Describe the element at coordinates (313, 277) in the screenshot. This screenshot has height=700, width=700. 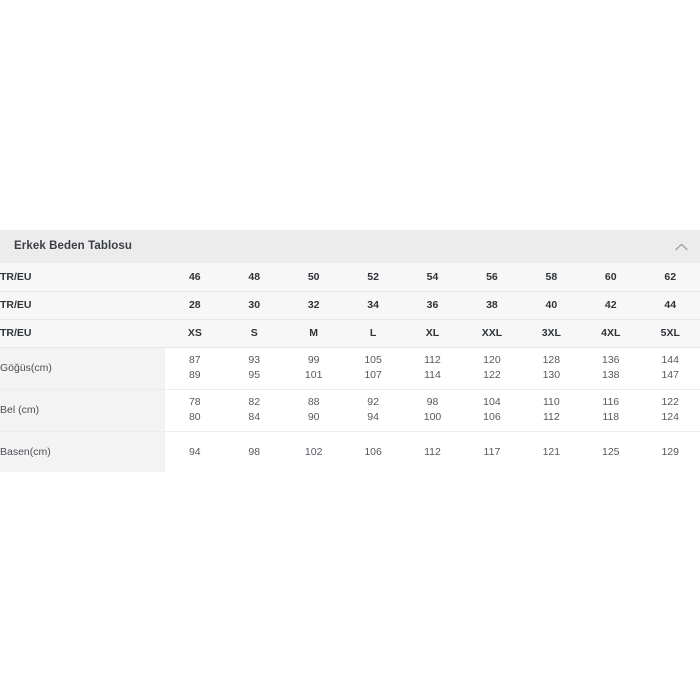
I see `table-cell: 50` at that location.